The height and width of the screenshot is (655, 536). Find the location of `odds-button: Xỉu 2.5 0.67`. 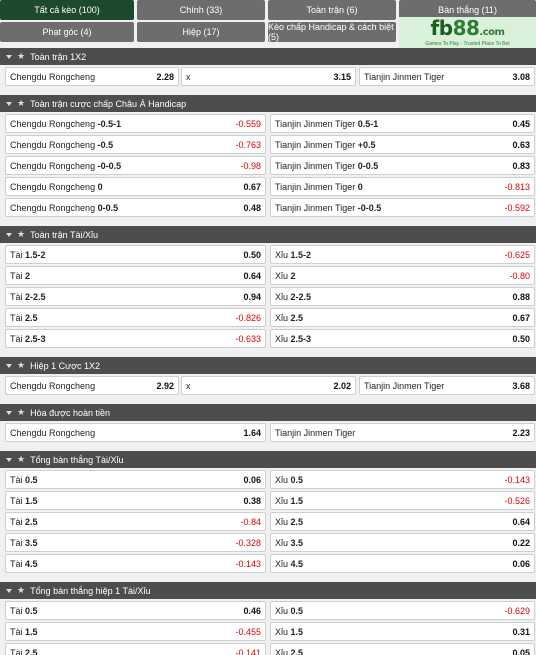

odds-button: Xỉu 2.5 0.67 is located at coordinates (402, 317).